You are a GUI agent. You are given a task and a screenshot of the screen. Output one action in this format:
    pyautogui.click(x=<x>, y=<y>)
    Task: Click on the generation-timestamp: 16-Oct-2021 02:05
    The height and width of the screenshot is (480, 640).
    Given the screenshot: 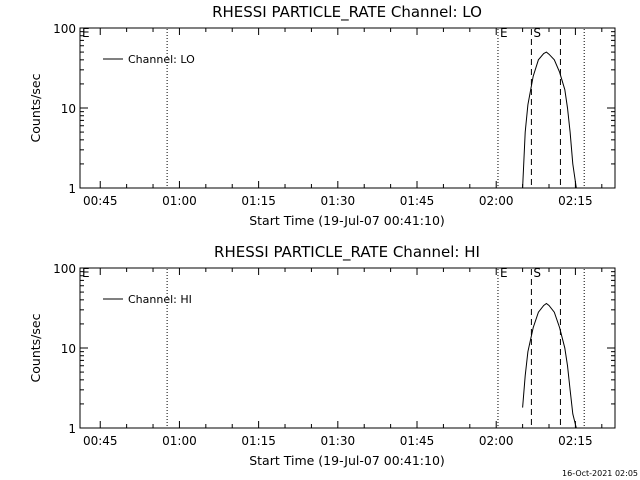 What is the action you would take?
    pyautogui.click(x=600, y=473)
    